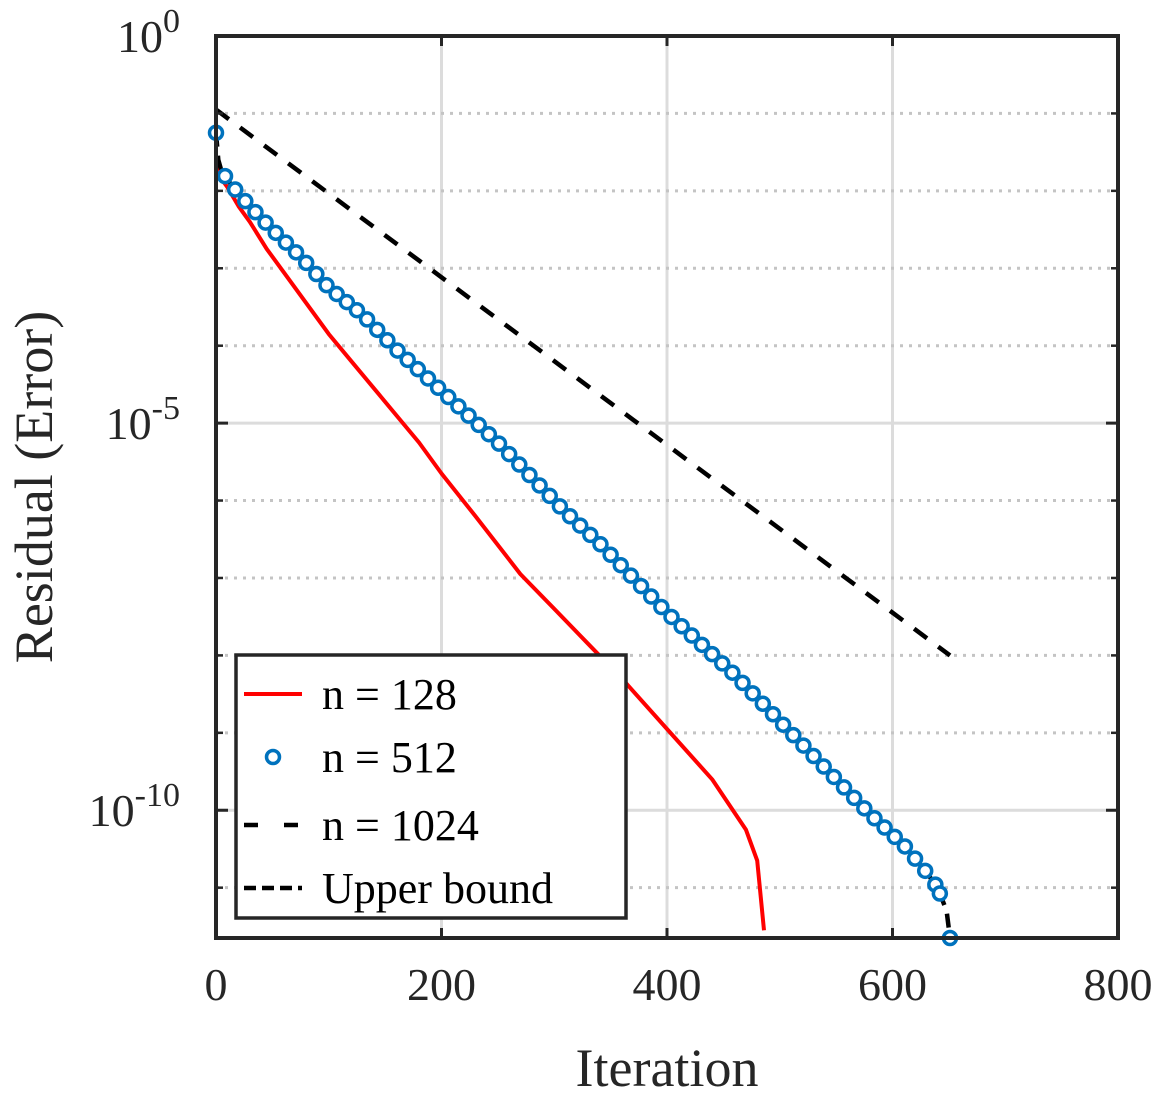  Describe the element at coordinates (216, 984) in the screenshot. I see `x-tick-label: 0` at that location.